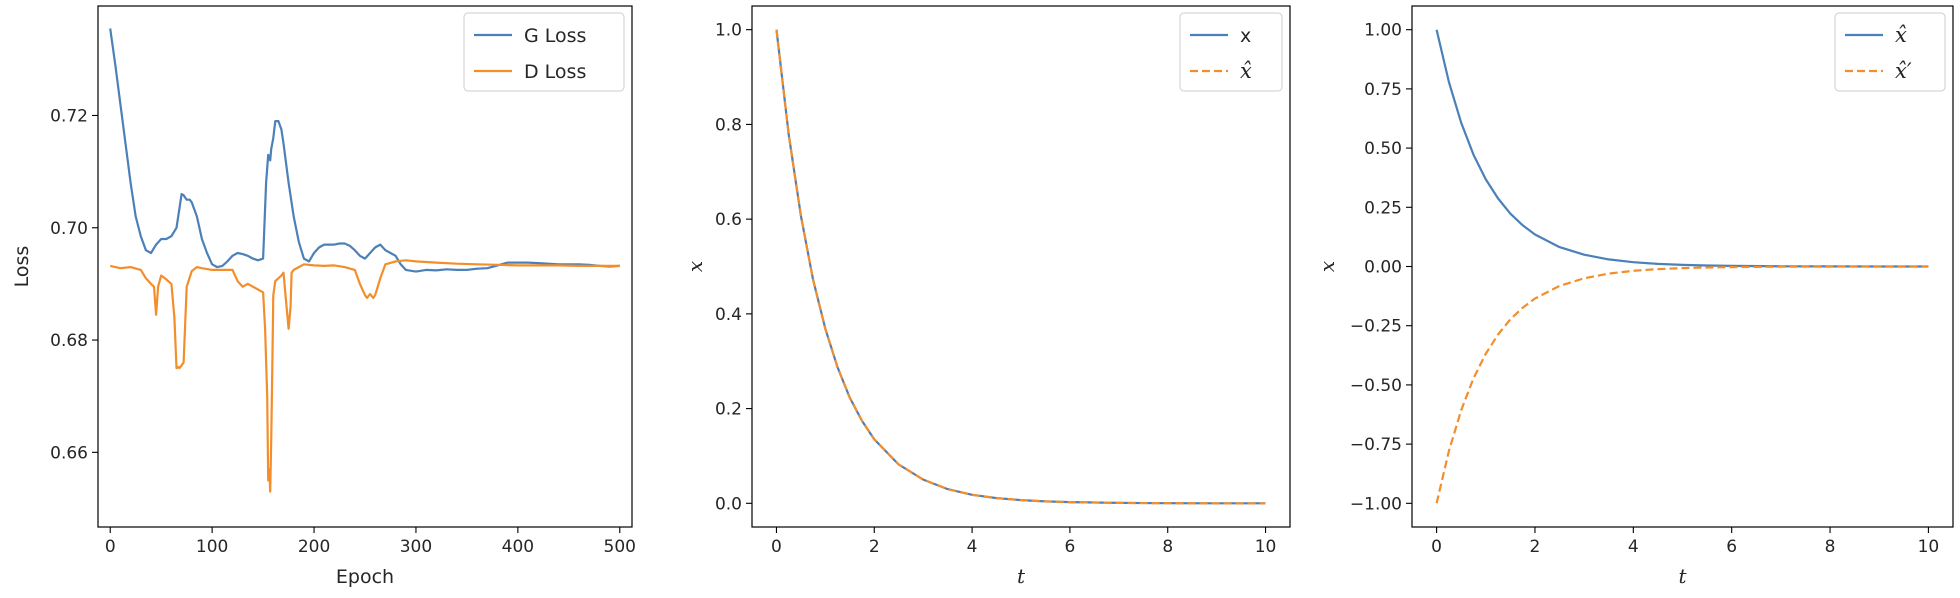 This screenshot has height=598, width=1960. What do you see at coordinates (314, 547) in the screenshot?
I see `x-tick-label: 200` at bounding box center [314, 547].